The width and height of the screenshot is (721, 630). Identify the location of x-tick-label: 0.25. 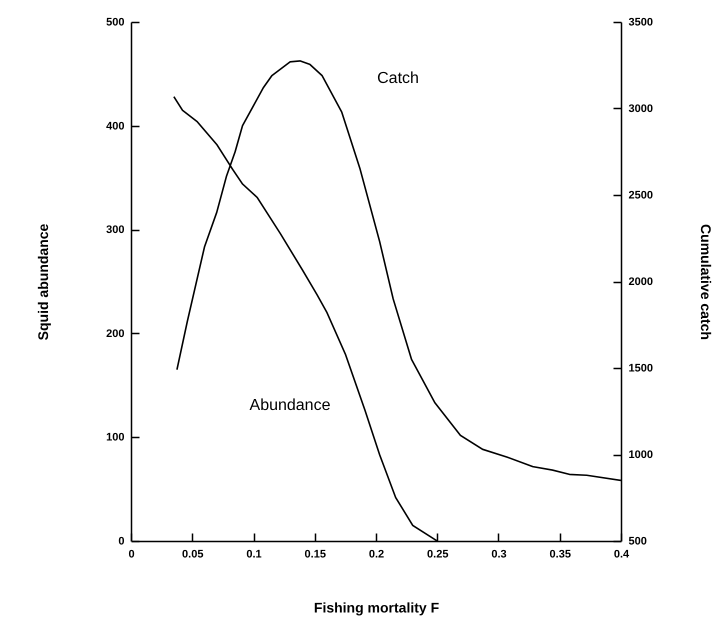
(437, 554).